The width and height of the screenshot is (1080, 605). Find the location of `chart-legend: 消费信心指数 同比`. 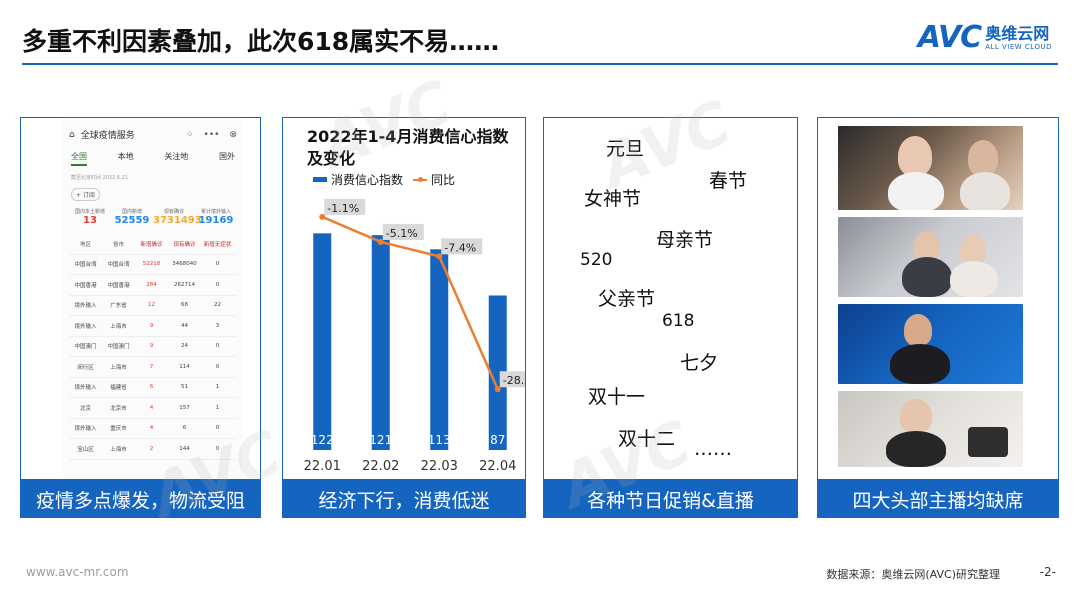

chart-legend: 消费信心指数 同比 is located at coordinates (384, 179).